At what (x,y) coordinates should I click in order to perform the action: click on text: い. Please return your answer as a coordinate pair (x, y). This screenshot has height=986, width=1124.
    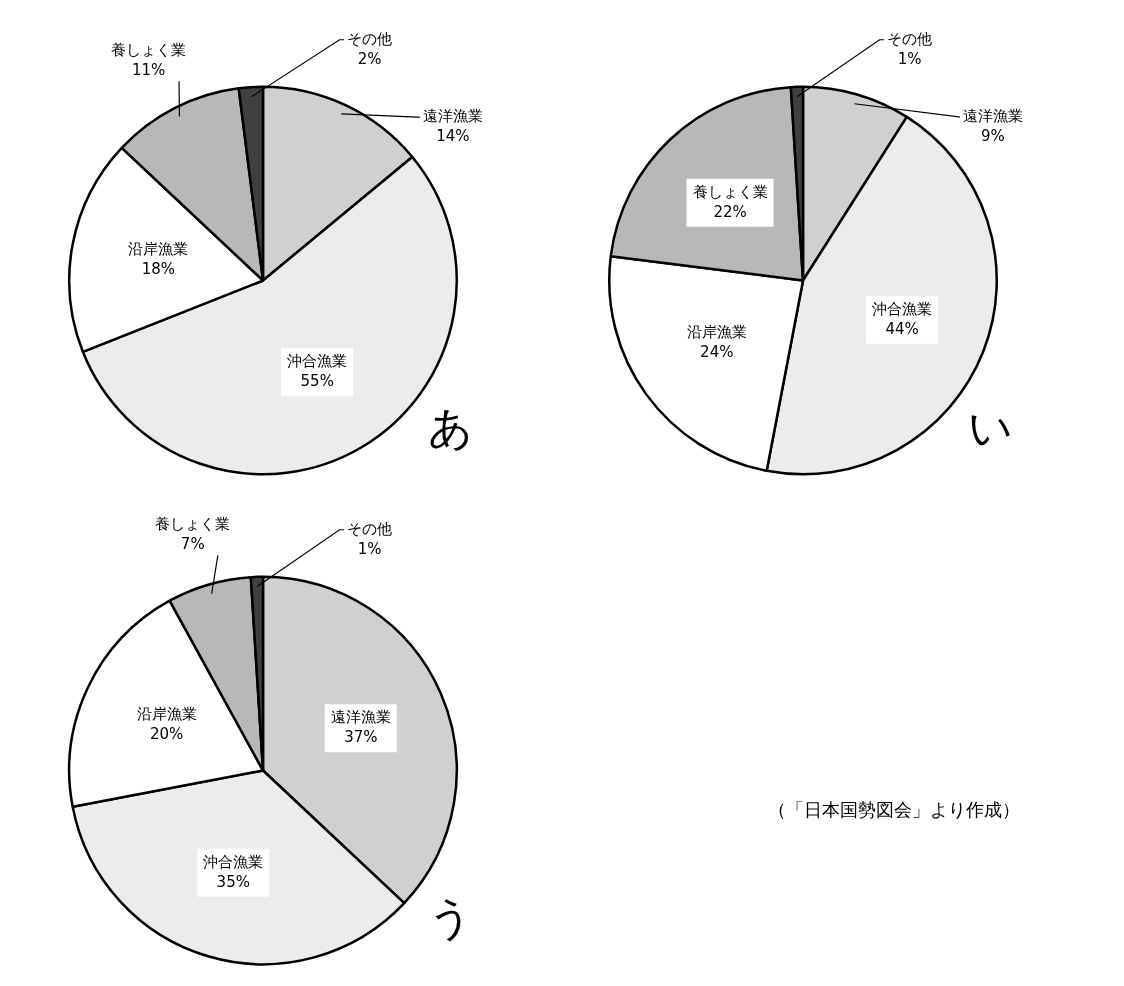
    Looking at the image, I should click on (990, 428).